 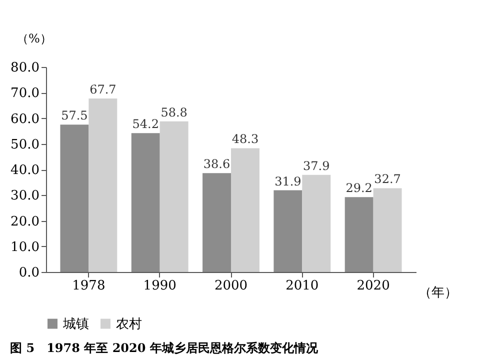 What do you see at coordinates (25, 196) in the screenshot?
I see `y-tick-label: 30.0` at bounding box center [25, 196].